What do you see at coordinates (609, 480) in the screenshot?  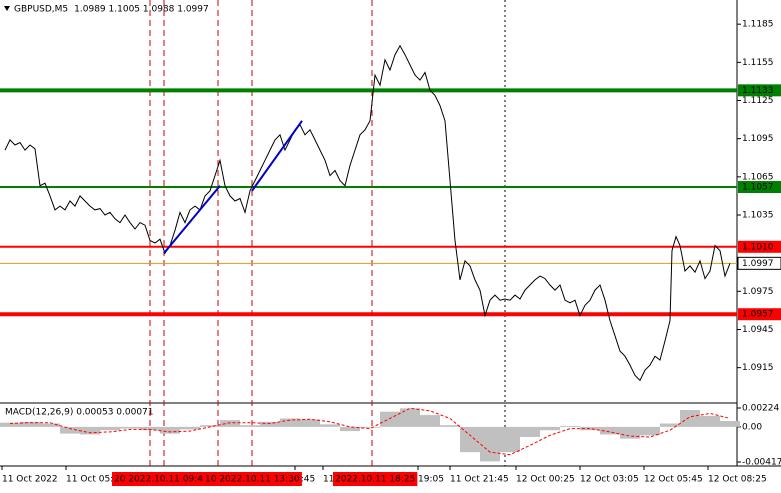 I see `x-tick-label: 12 Oct 03:05` at bounding box center [609, 480].